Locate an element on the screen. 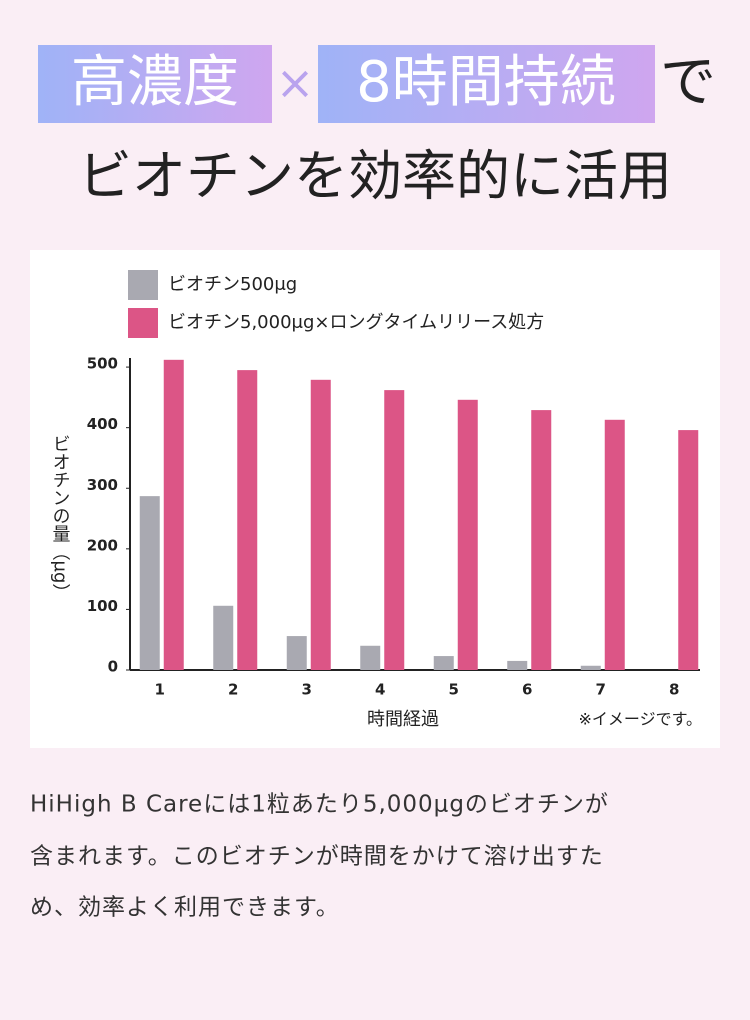  title-part: 8時間持続 is located at coordinates (486, 82).